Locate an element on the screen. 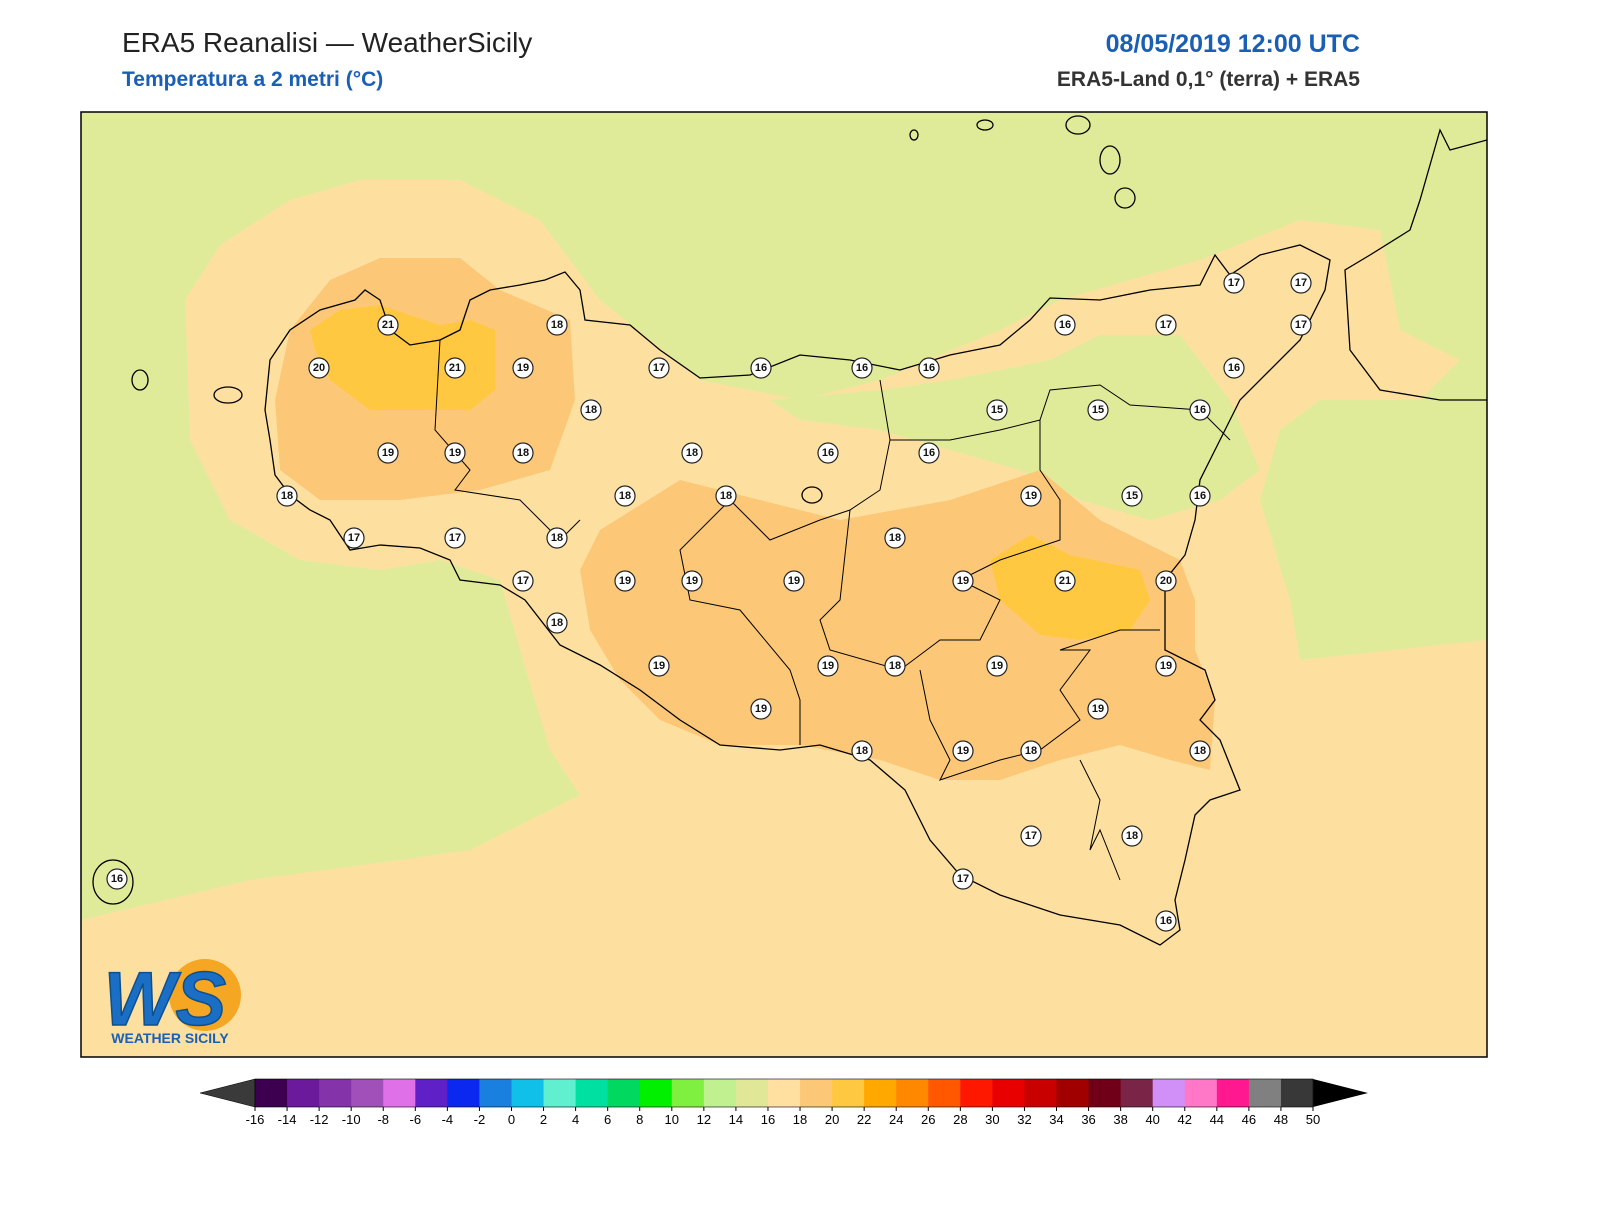 The height and width of the screenshot is (1205, 1600). logo-letters: WS is located at coordinates (165, 999).